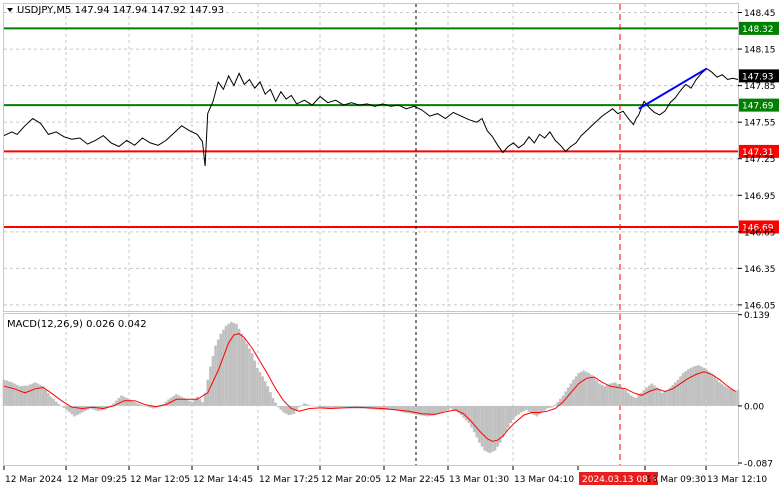  What do you see at coordinates (676, 480) in the screenshot?
I see `x-tick-label: 13 Mar 09:30` at bounding box center [676, 480].